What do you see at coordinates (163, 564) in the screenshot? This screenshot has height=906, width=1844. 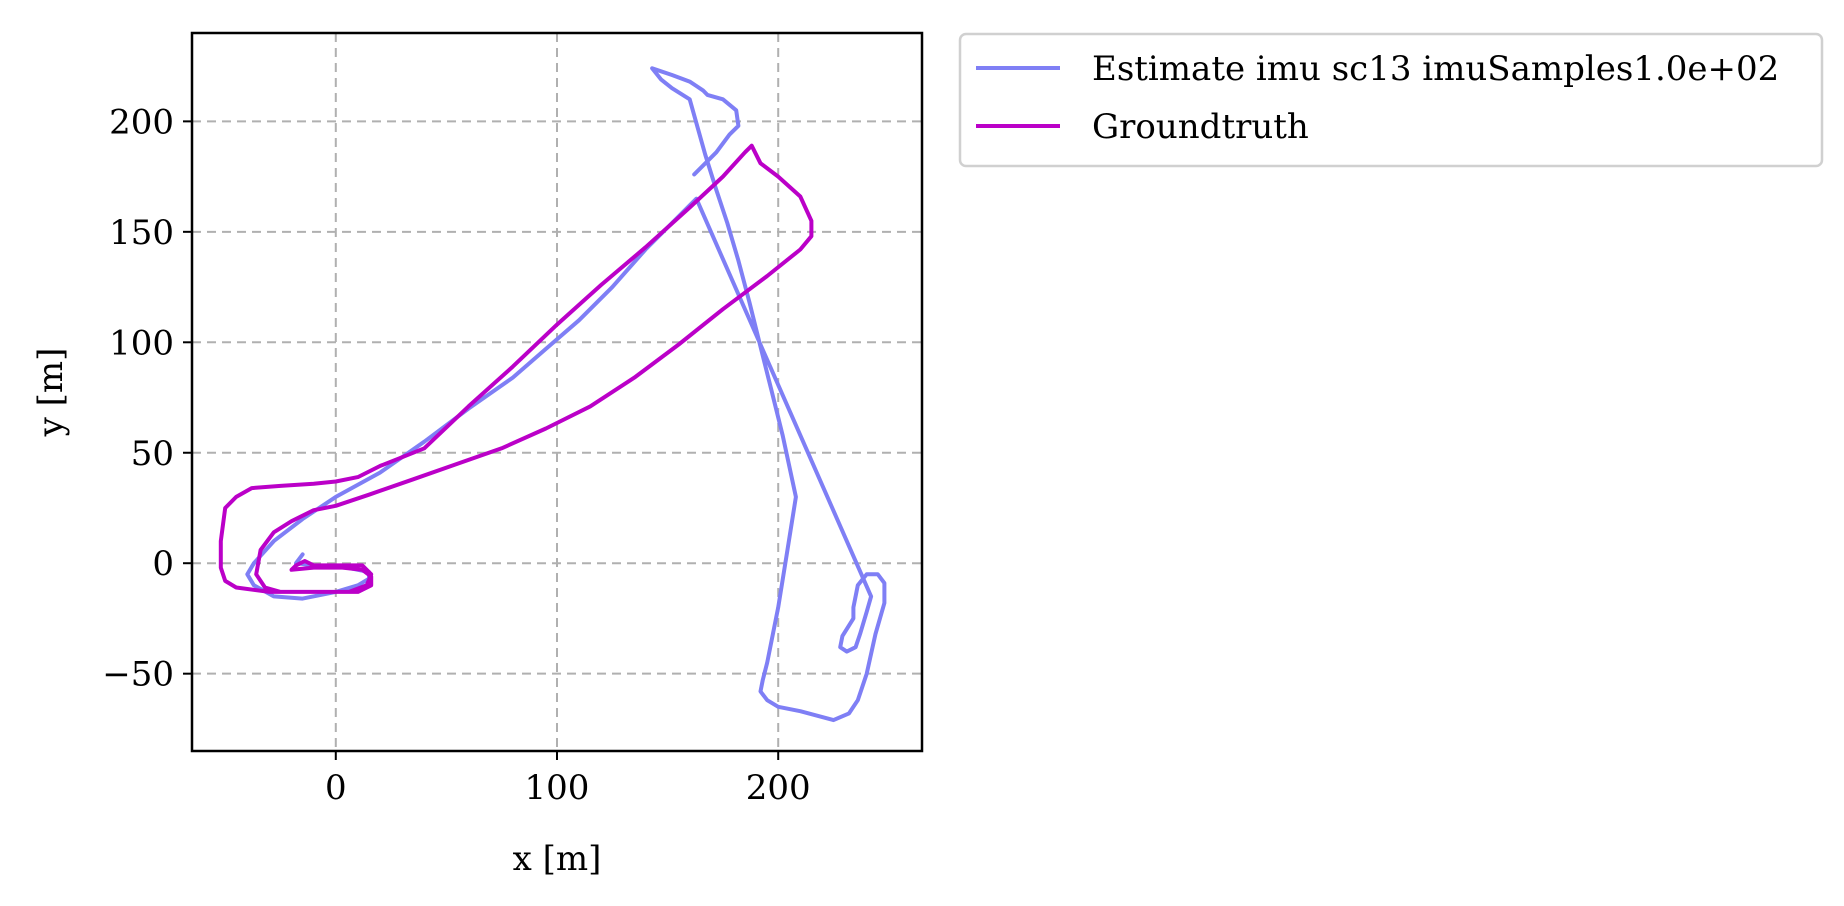 I see `y-tick-label: 0` at bounding box center [163, 564].